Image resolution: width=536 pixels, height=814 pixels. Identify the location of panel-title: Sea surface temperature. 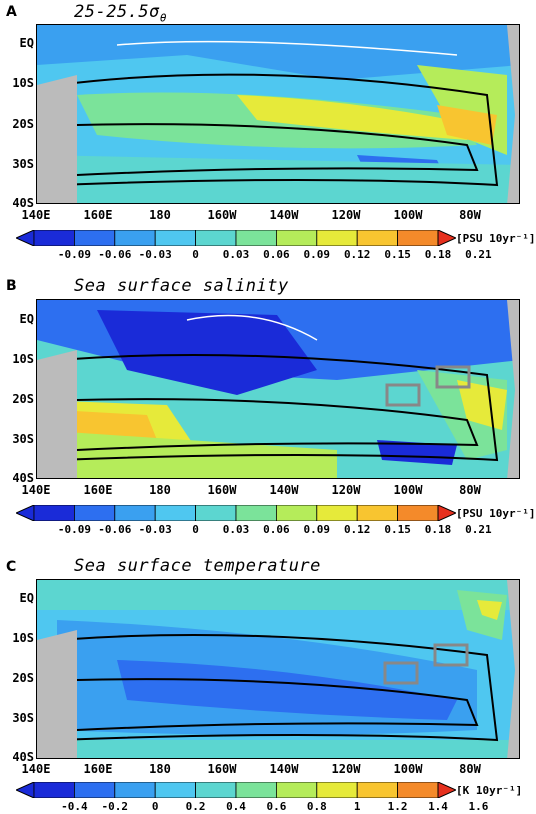
(197, 566).